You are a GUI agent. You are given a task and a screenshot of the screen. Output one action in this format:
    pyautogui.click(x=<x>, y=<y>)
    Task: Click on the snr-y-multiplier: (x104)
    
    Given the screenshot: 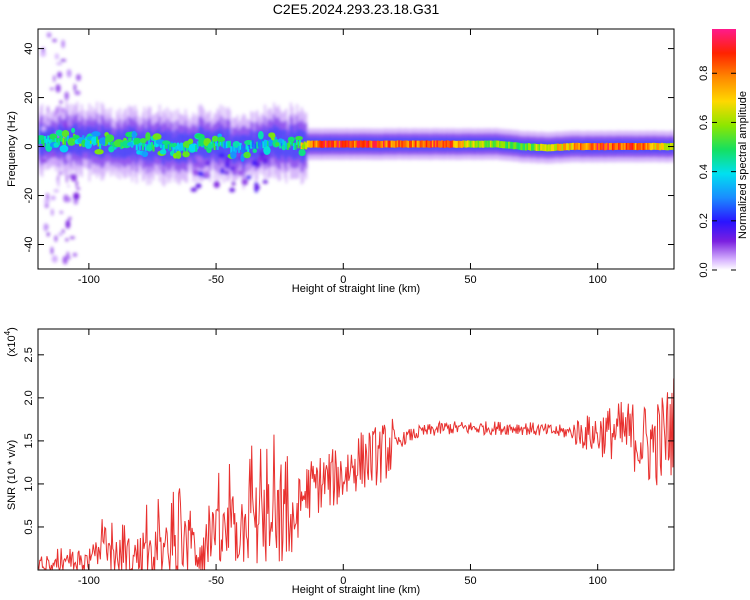 What is the action you would take?
    pyautogui.click(x=10, y=342)
    